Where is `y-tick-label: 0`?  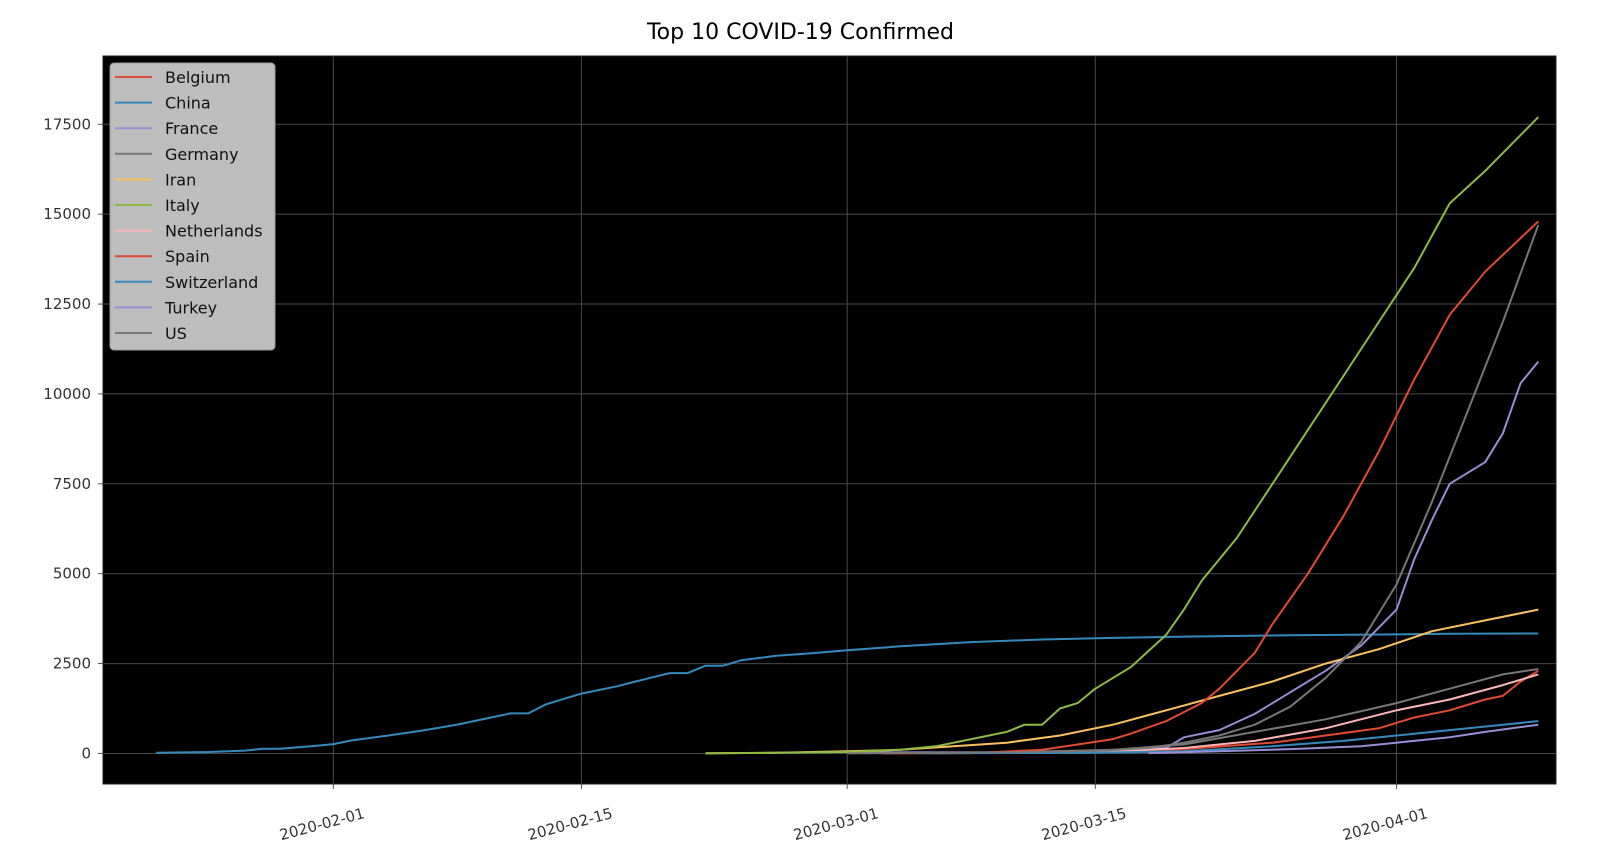
y-tick-label: 0 is located at coordinates (86, 753).